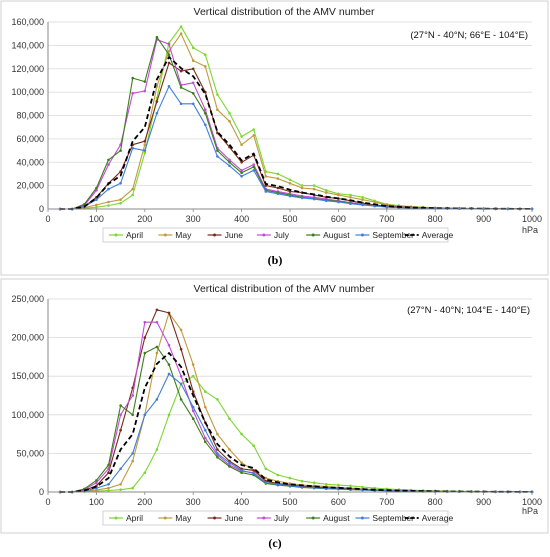 This screenshot has width=550, height=557. What do you see at coordinates (284, 289) in the screenshot?
I see `chart-title: Vertical distribution of the AMV number` at bounding box center [284, 289].